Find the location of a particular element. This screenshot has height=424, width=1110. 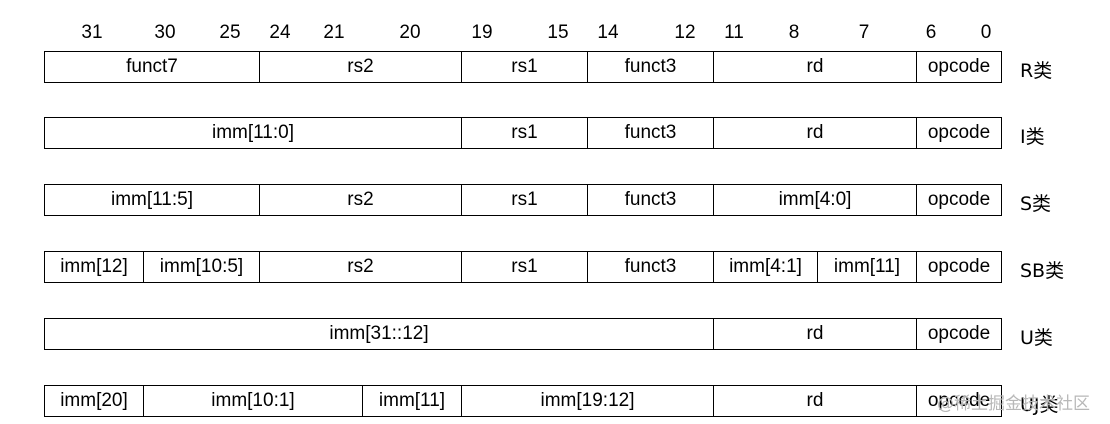

format-label-u: U类 is located at coordinates (1036, 338).